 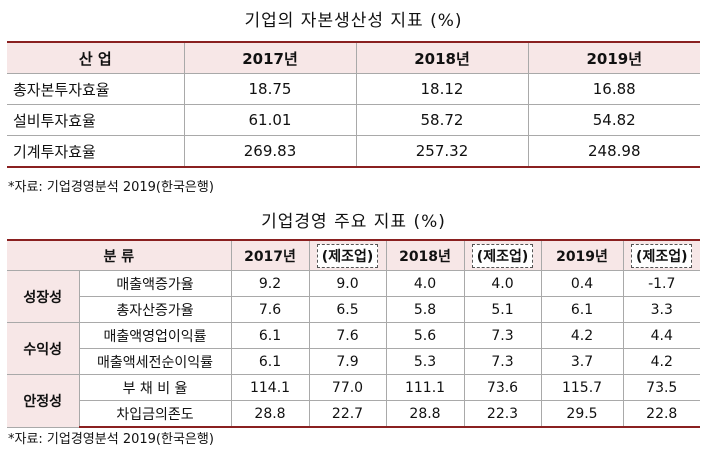 I want to click on table-row: 차입금의존도 28.8 22.7 28.8 22.3 29.5 22.8, so click(x=354, y=414).